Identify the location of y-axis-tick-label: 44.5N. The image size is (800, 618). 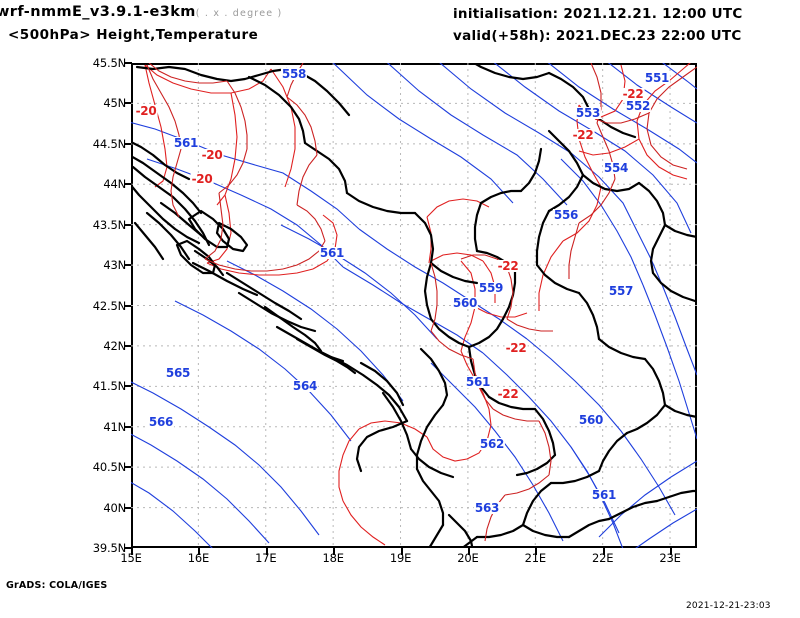
(109, 143).